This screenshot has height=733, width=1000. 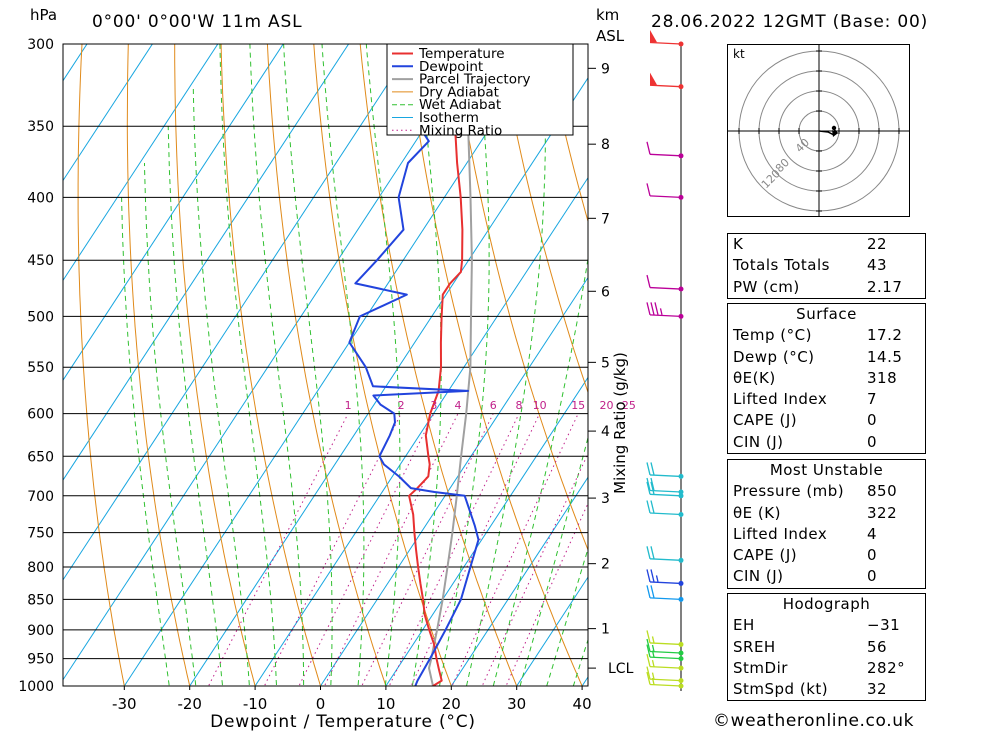 What do you see at coordinates (516, 704) in the screenshot?
I see `x-tick-label: 30` at bounding box center [516, 704].